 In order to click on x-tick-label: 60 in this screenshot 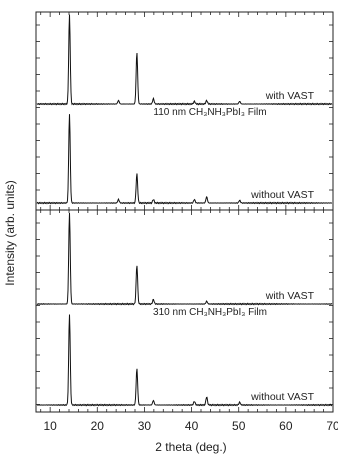, I will do `click(286, 426)`.